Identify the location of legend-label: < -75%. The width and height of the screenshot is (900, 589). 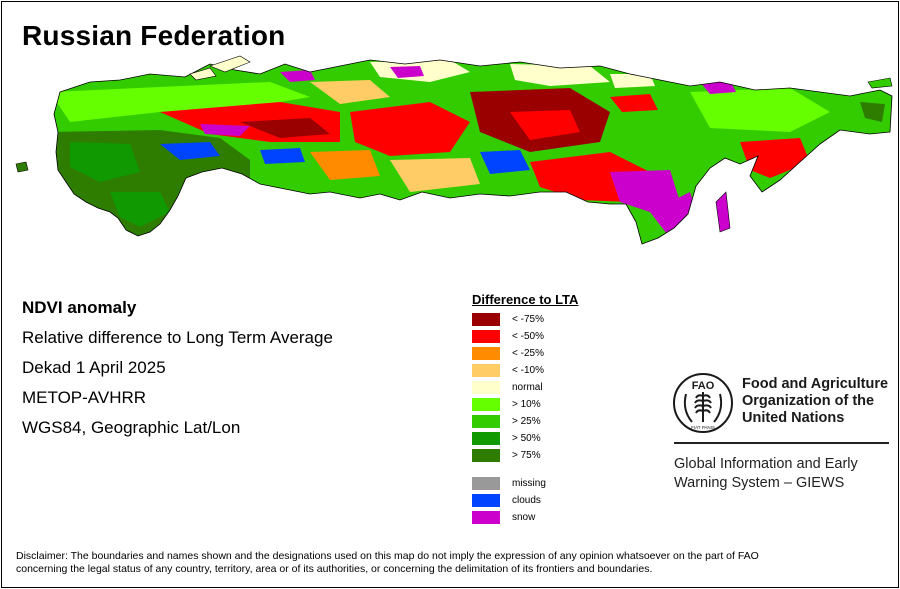
(528, 319).